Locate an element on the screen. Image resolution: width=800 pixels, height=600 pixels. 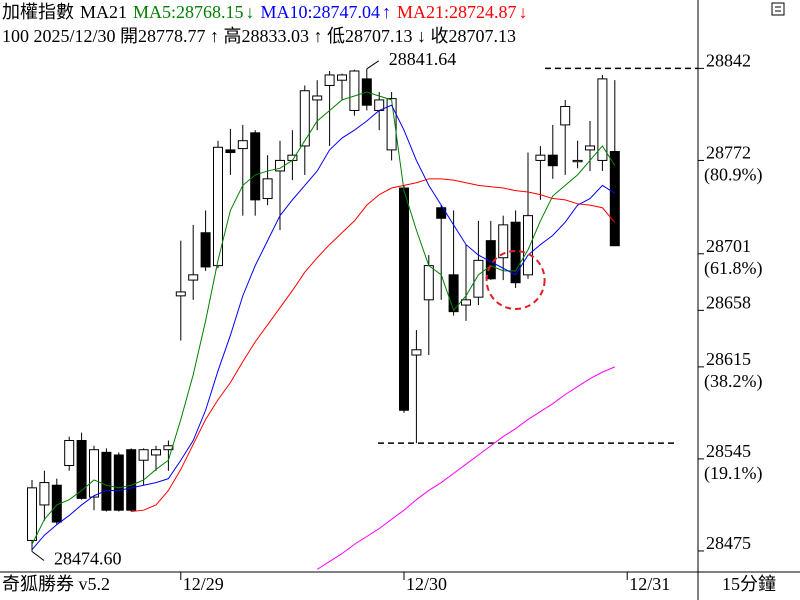
legend-label: MA5:28768.15 is located at coordinates (188, 12).